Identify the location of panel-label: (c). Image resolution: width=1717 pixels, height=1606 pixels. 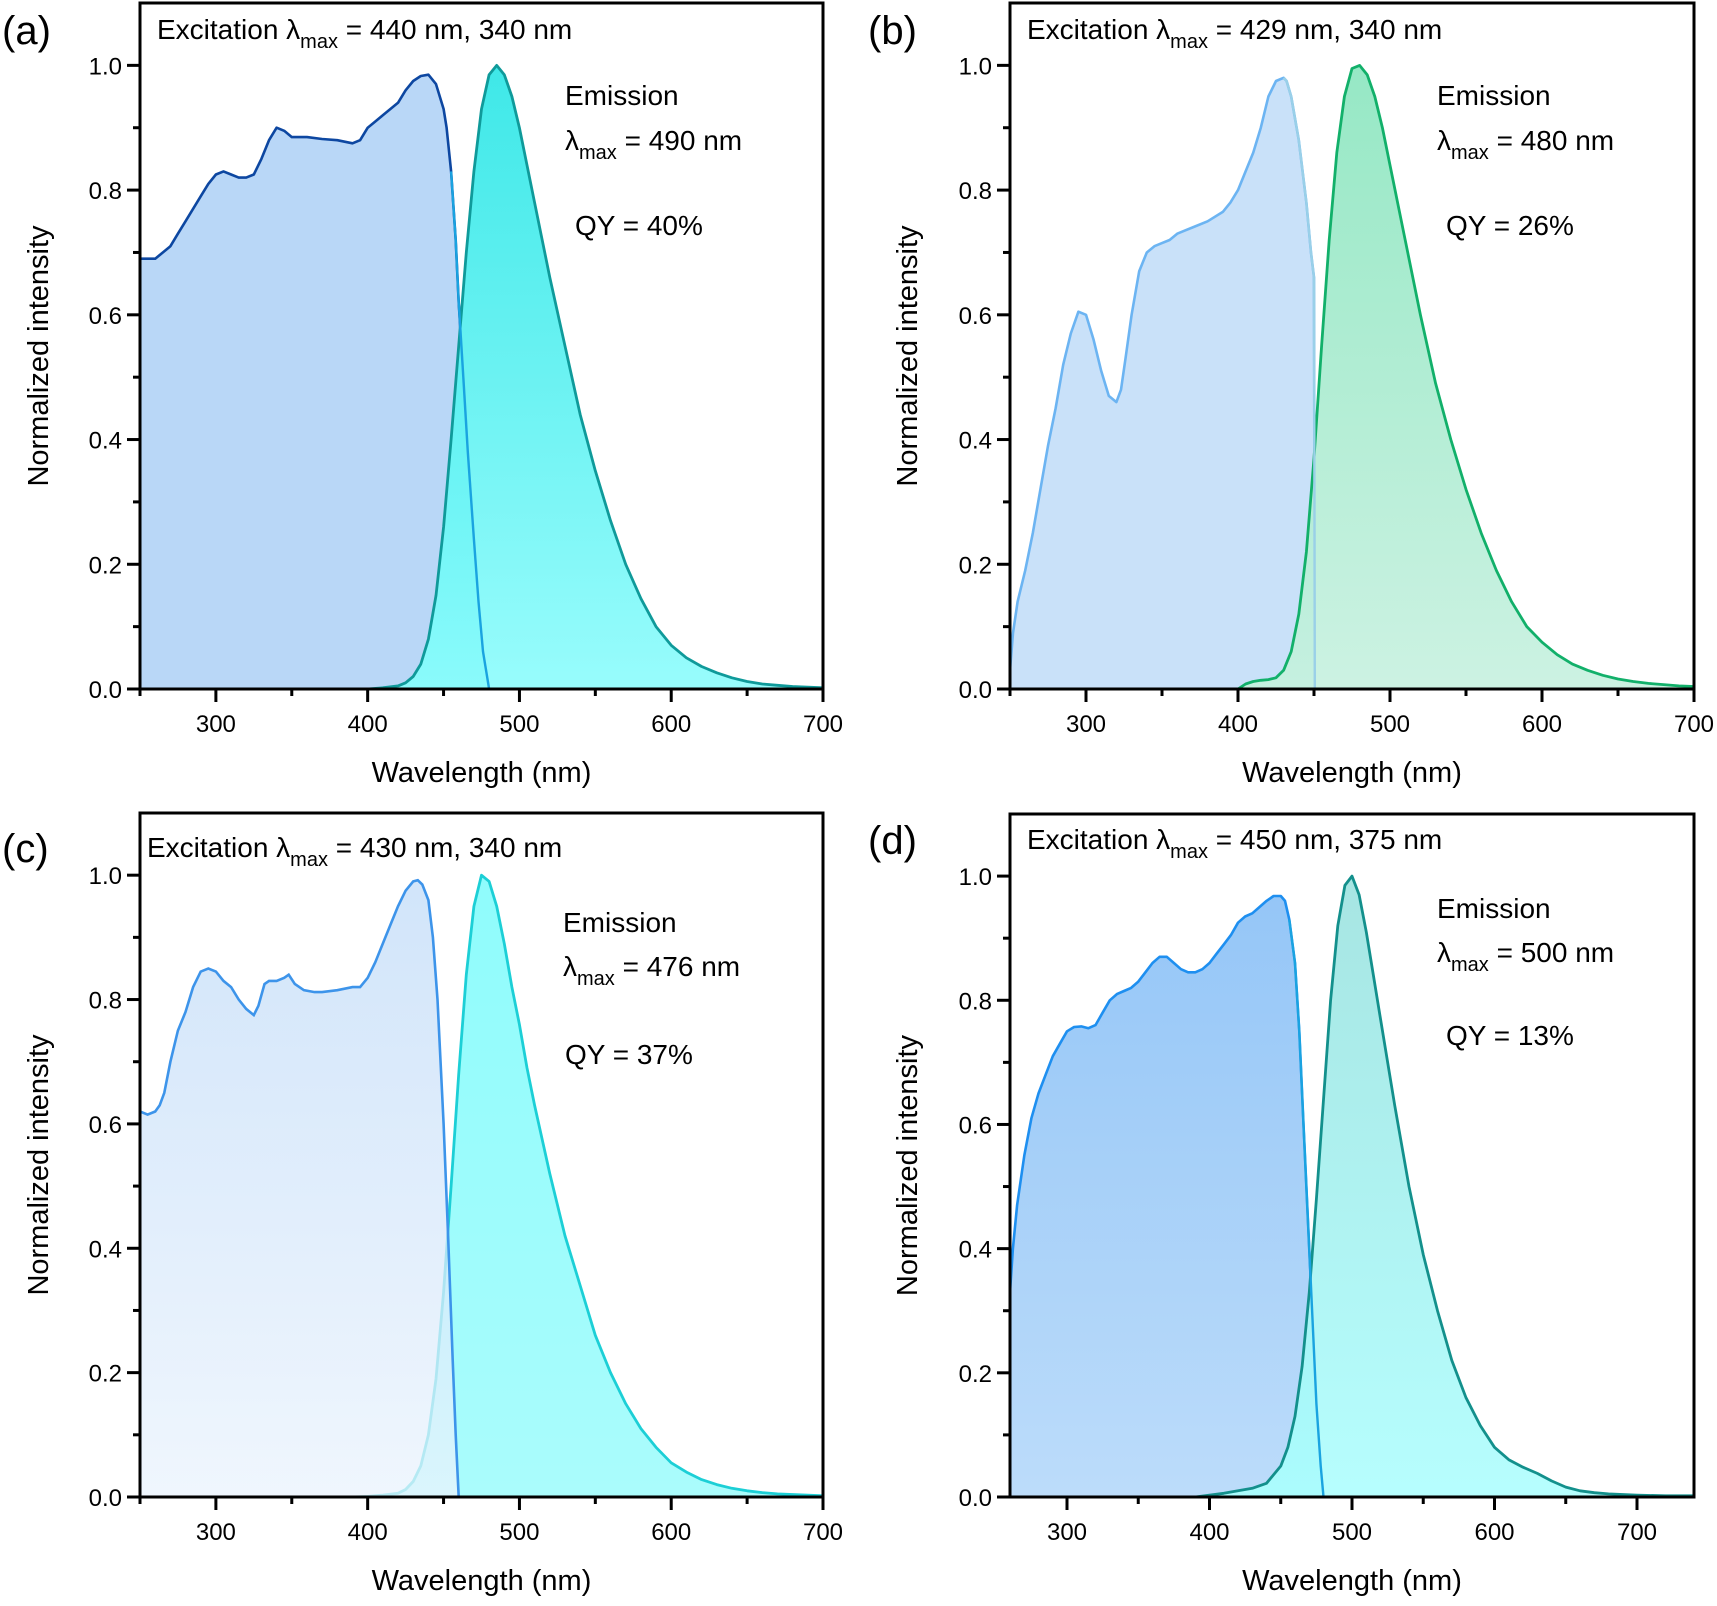
(25, 849).